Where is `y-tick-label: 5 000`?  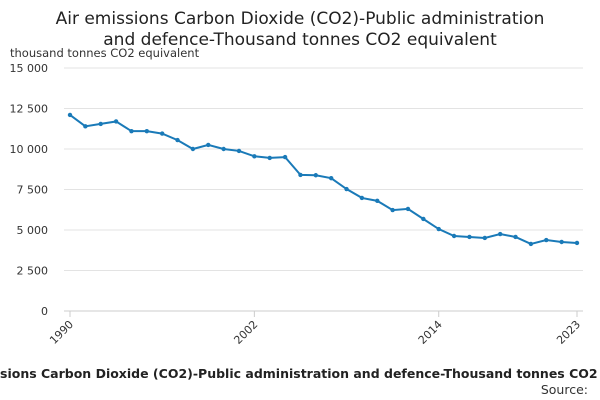
y-tick-label: 5 000 is located at coordinates (33, 230).